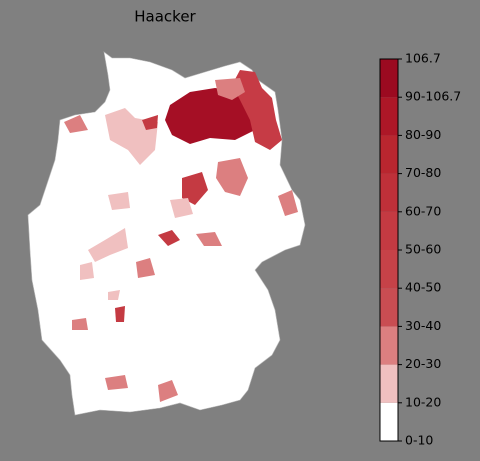 The height and width of the screenshot is (461, 480). I want to click on colorbar-label: 30-40, so click(423, 325).